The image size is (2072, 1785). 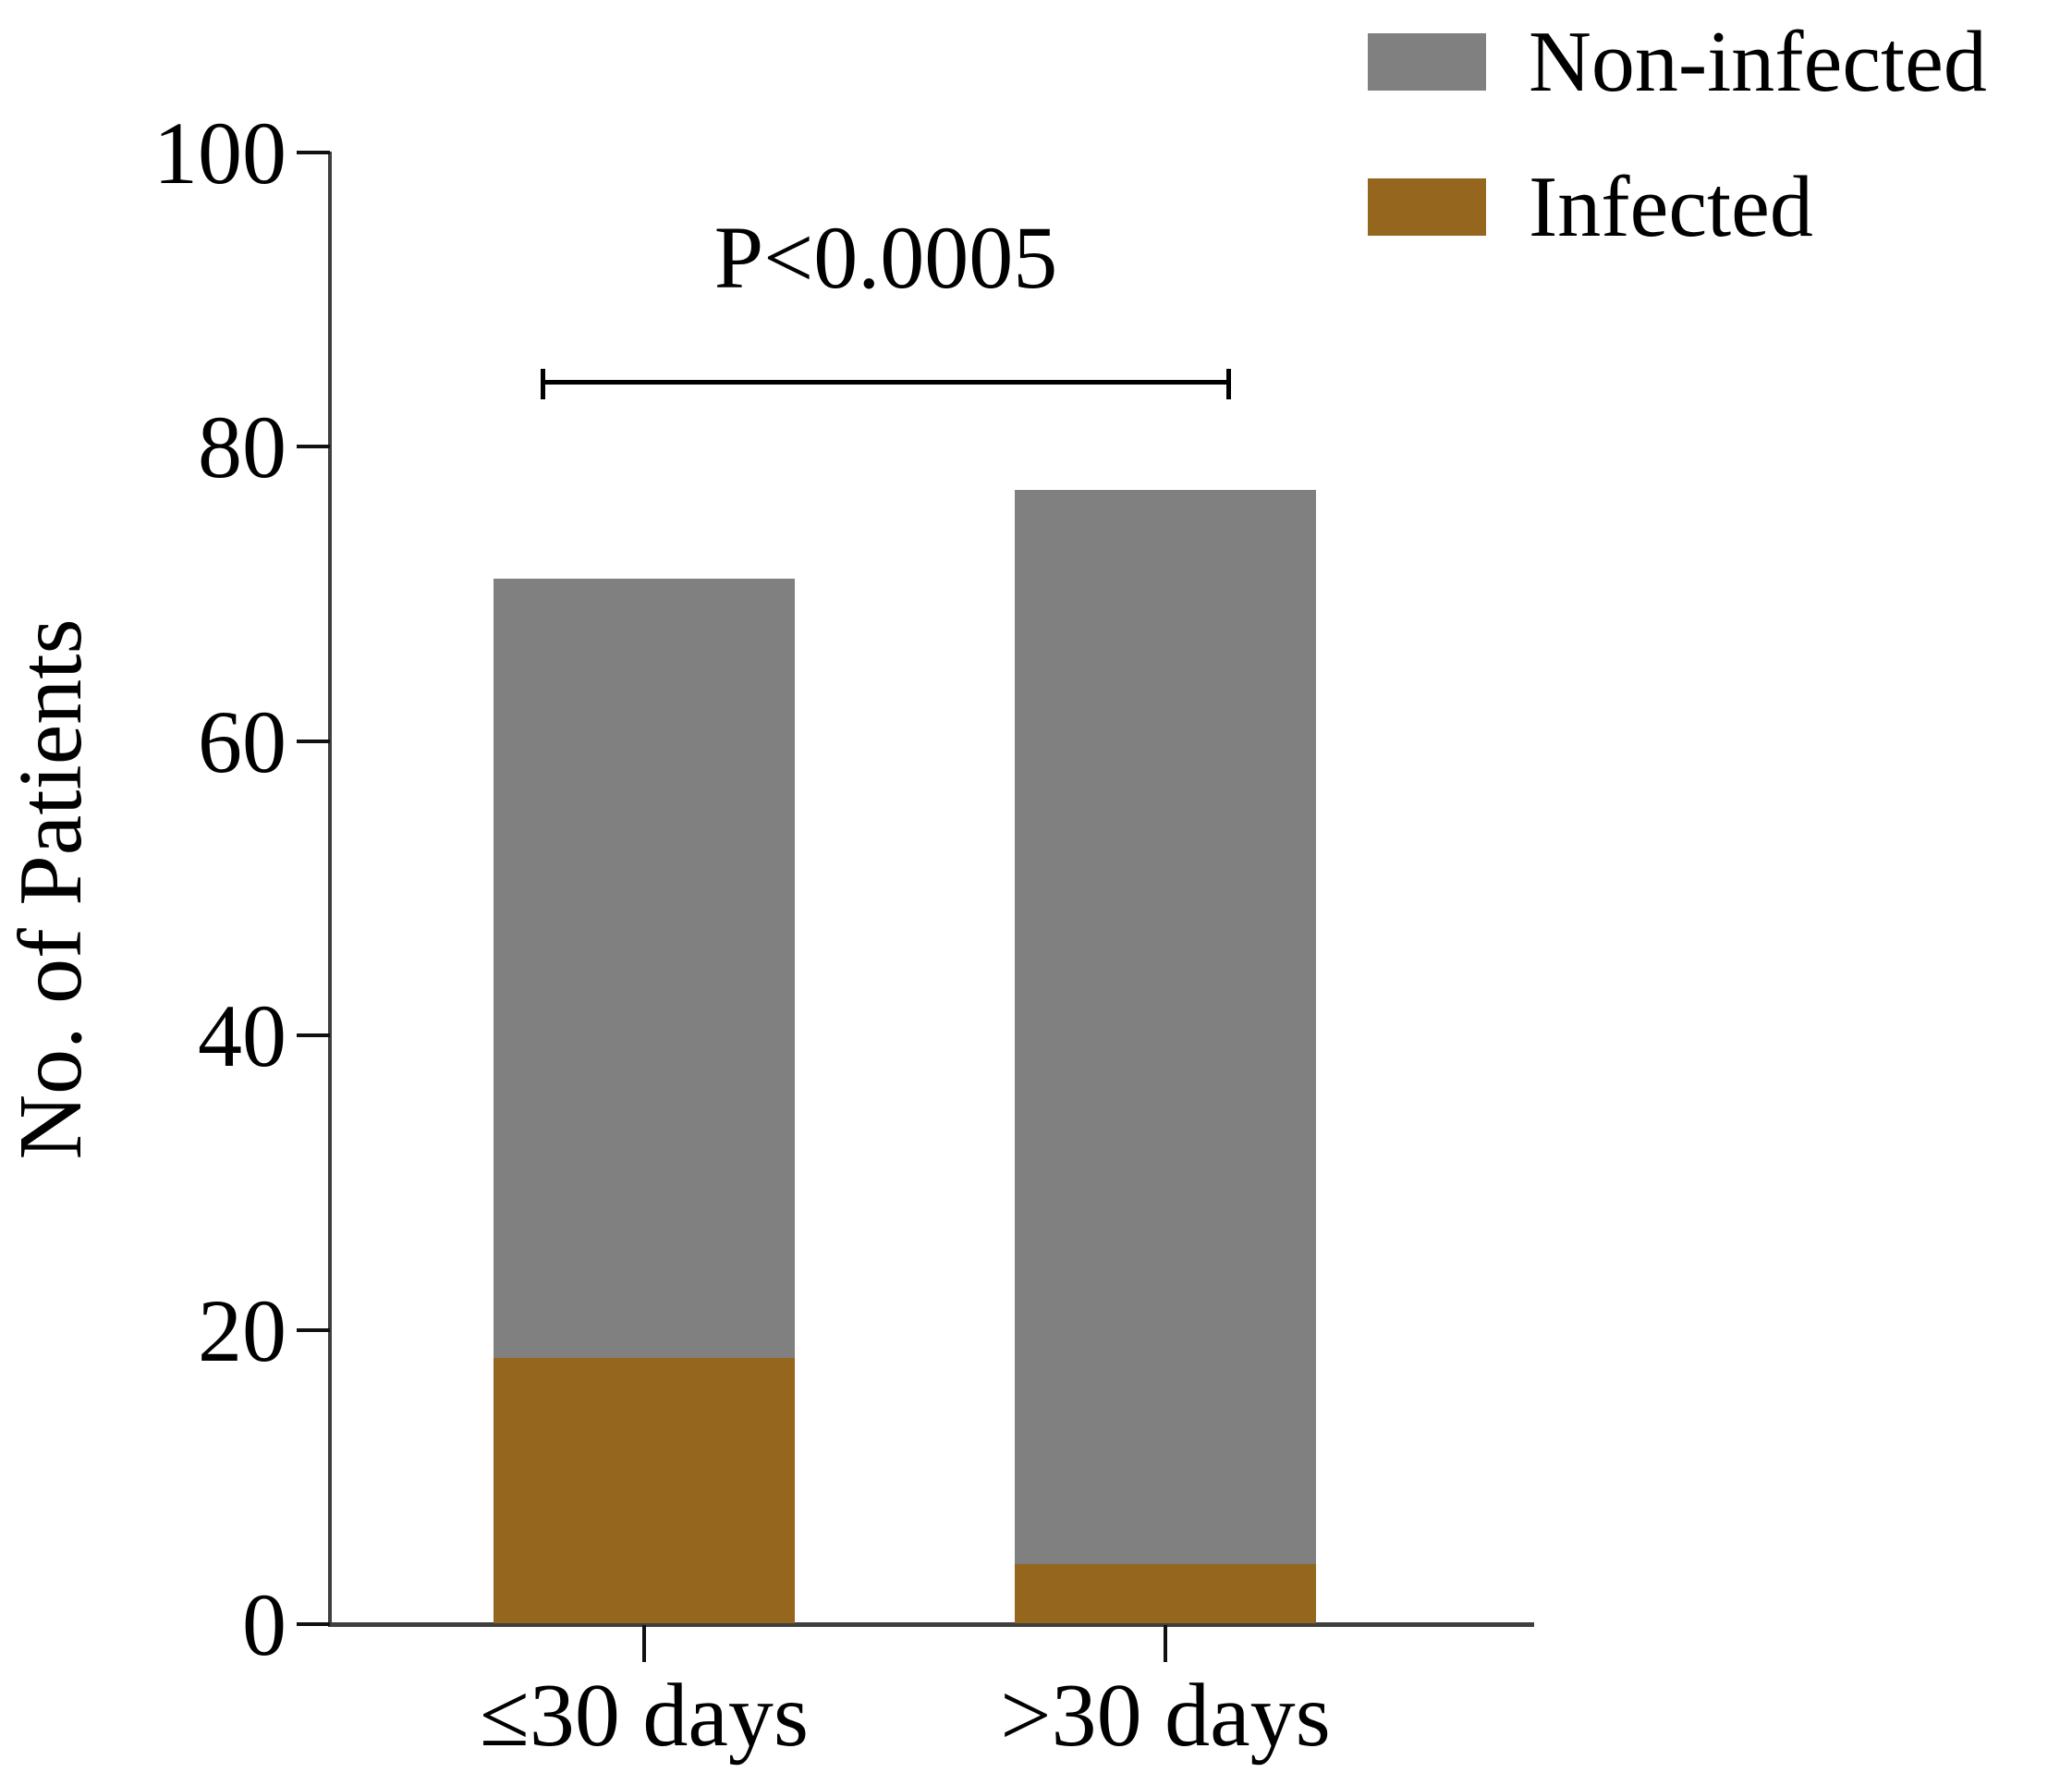 I want to click on x-axis-line, so click(x=931, y=1624).